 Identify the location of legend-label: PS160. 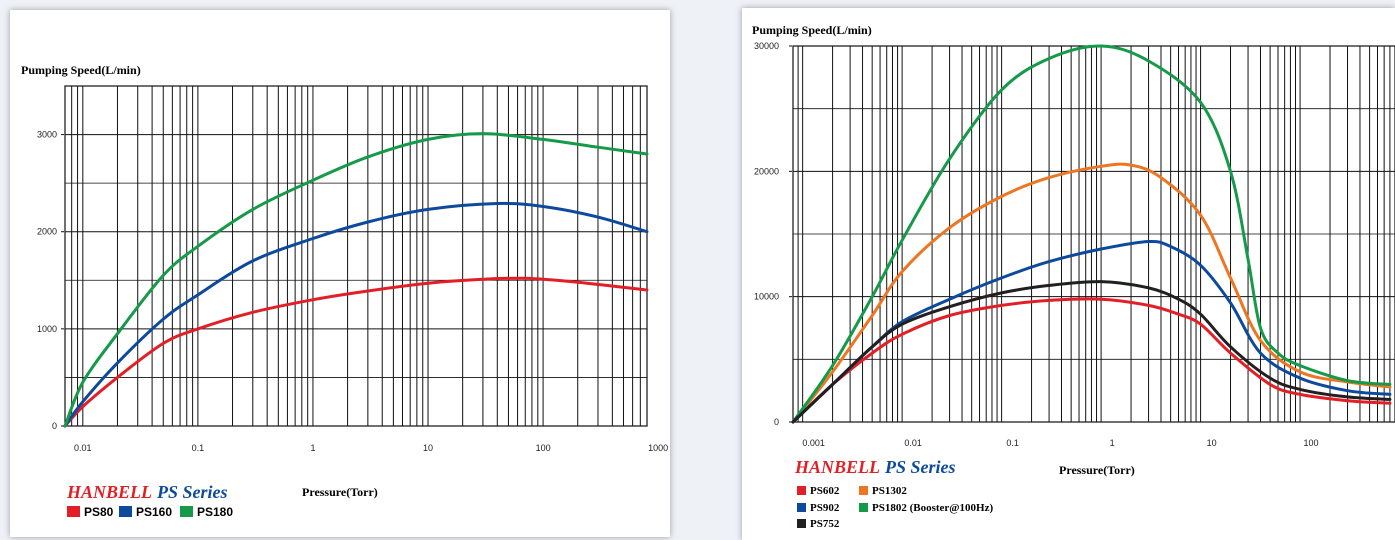
(154, 512).